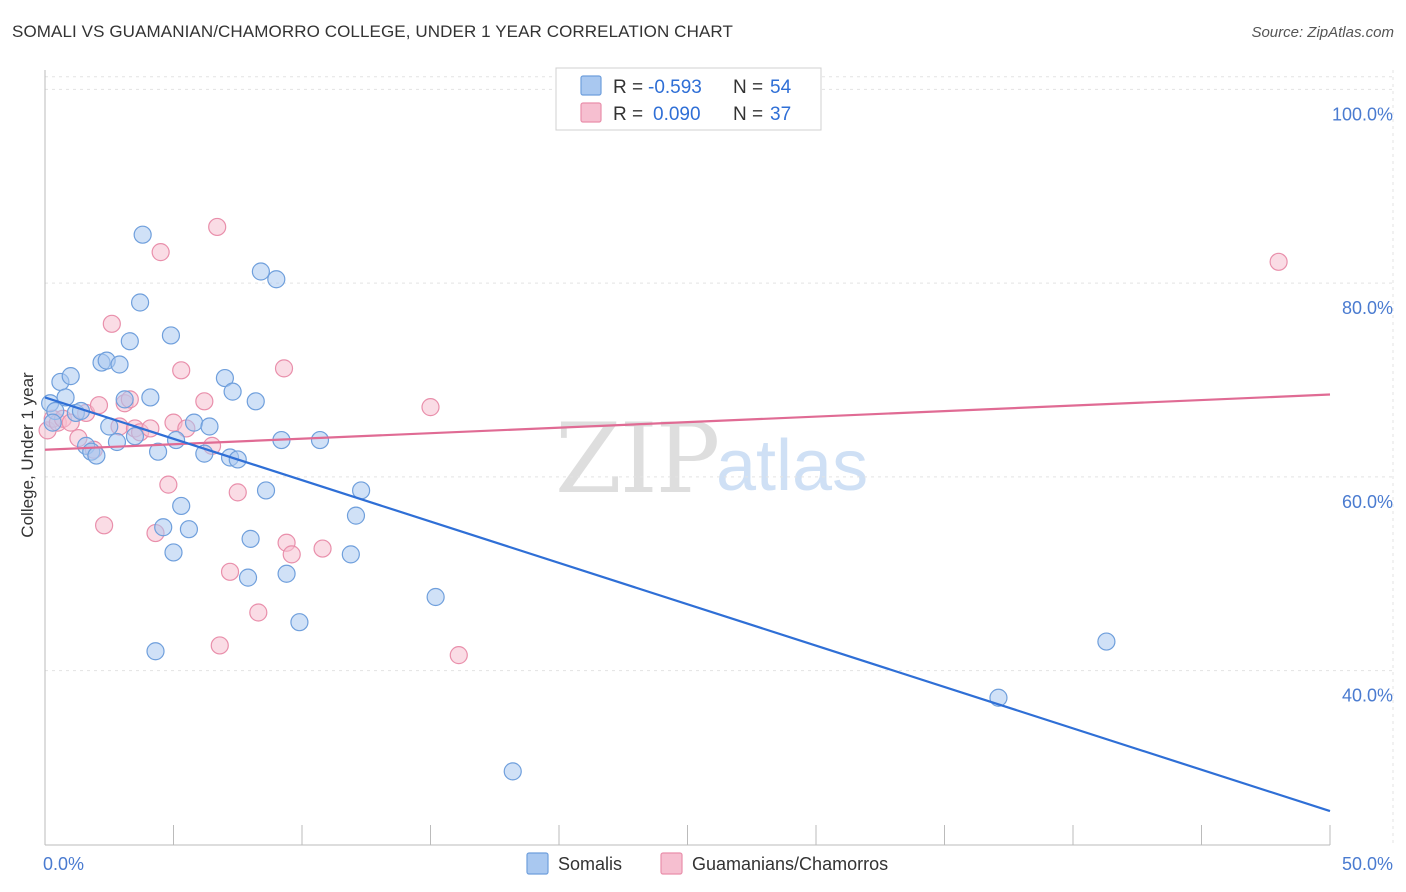 Image resolution: width=1406 pixels, height=892 pixels. I want to click on guamanian-trend-line, so click(687, 422).